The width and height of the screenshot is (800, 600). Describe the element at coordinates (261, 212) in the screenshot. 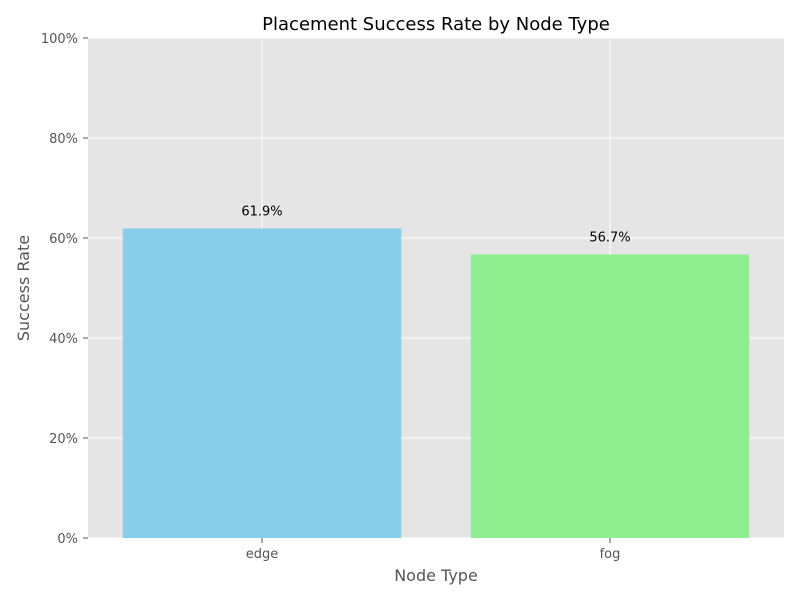

I see `data-label-edge: 61.9%` at that location.